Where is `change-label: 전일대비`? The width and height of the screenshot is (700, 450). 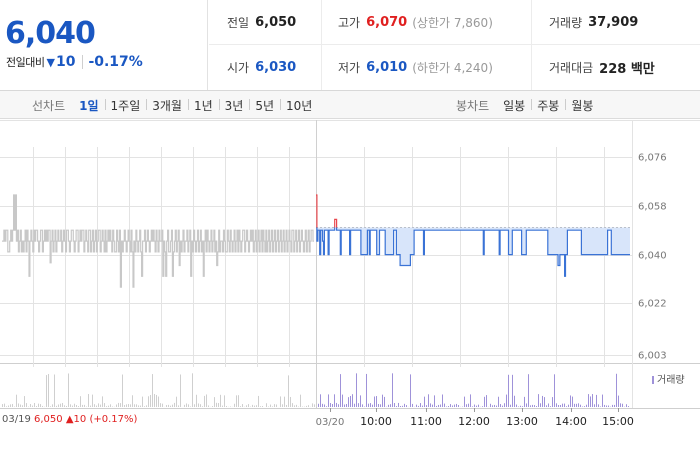
change-label: 전일대비 is located at coordinates (25, 62).